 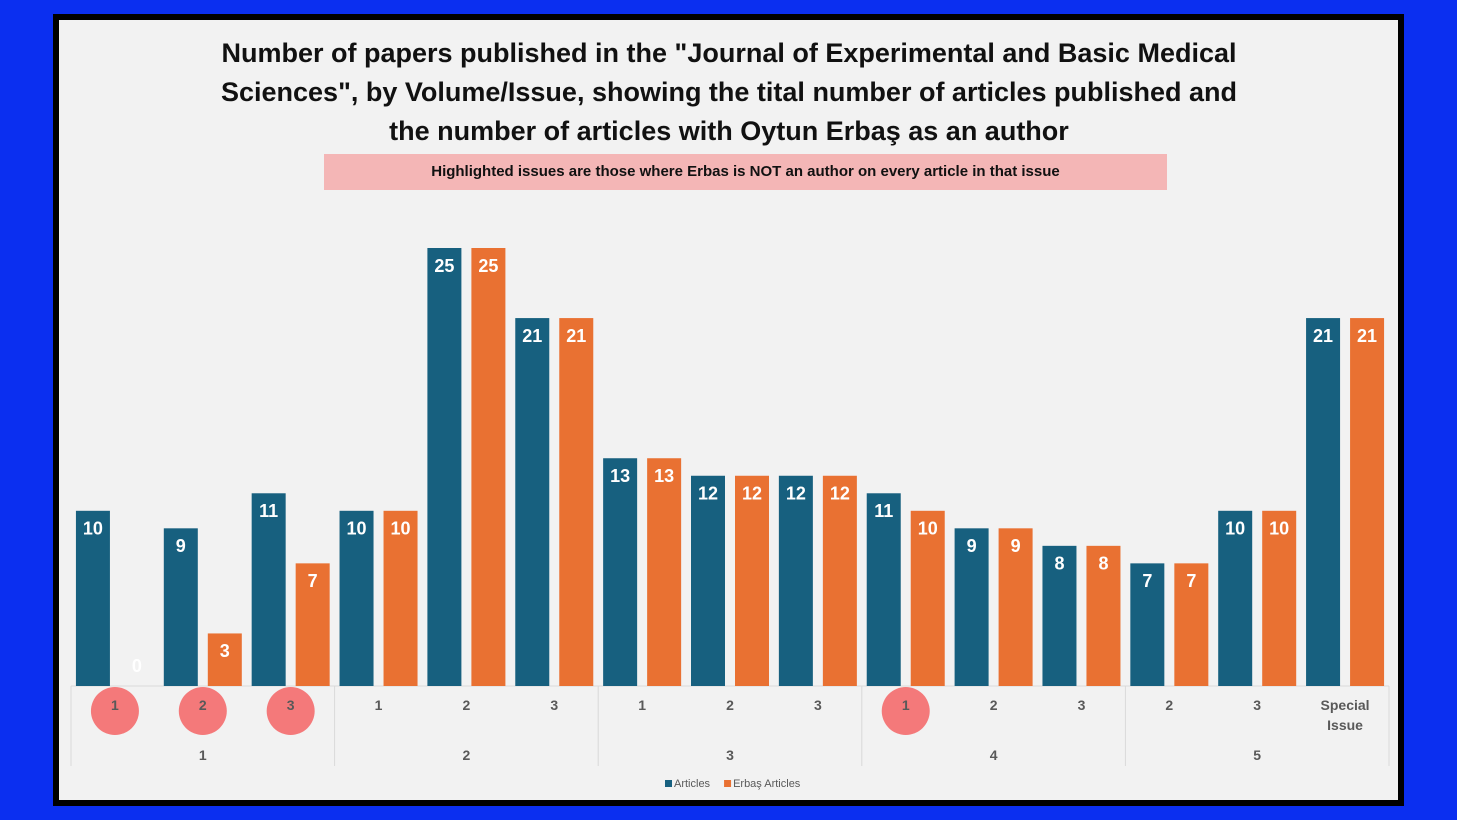 I want to click on legend-label: Erbaş Articles, so click(x=767, y=784).